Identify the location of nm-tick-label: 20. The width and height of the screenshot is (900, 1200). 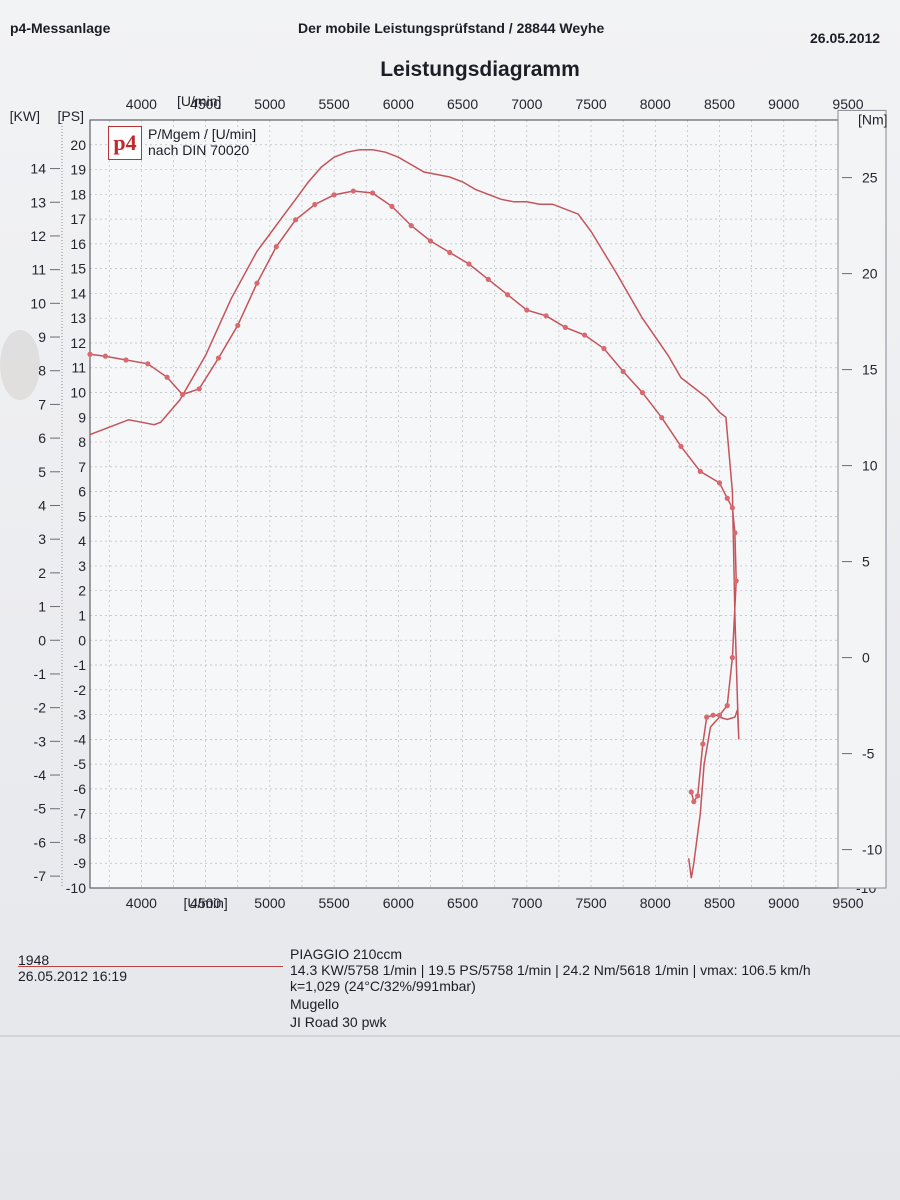
(870, 274).